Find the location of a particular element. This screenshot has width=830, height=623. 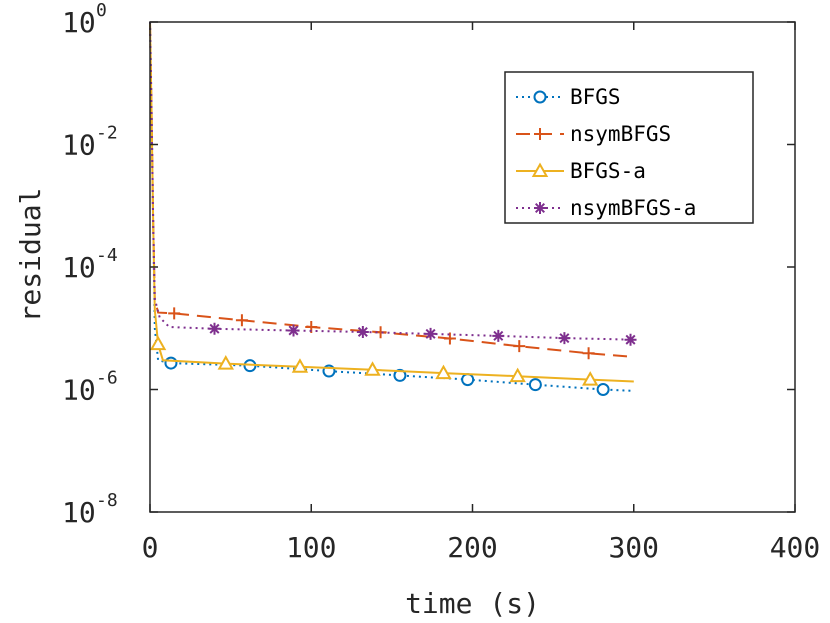

legend-marker-bfgs-a is located at coordinates (540, 169).